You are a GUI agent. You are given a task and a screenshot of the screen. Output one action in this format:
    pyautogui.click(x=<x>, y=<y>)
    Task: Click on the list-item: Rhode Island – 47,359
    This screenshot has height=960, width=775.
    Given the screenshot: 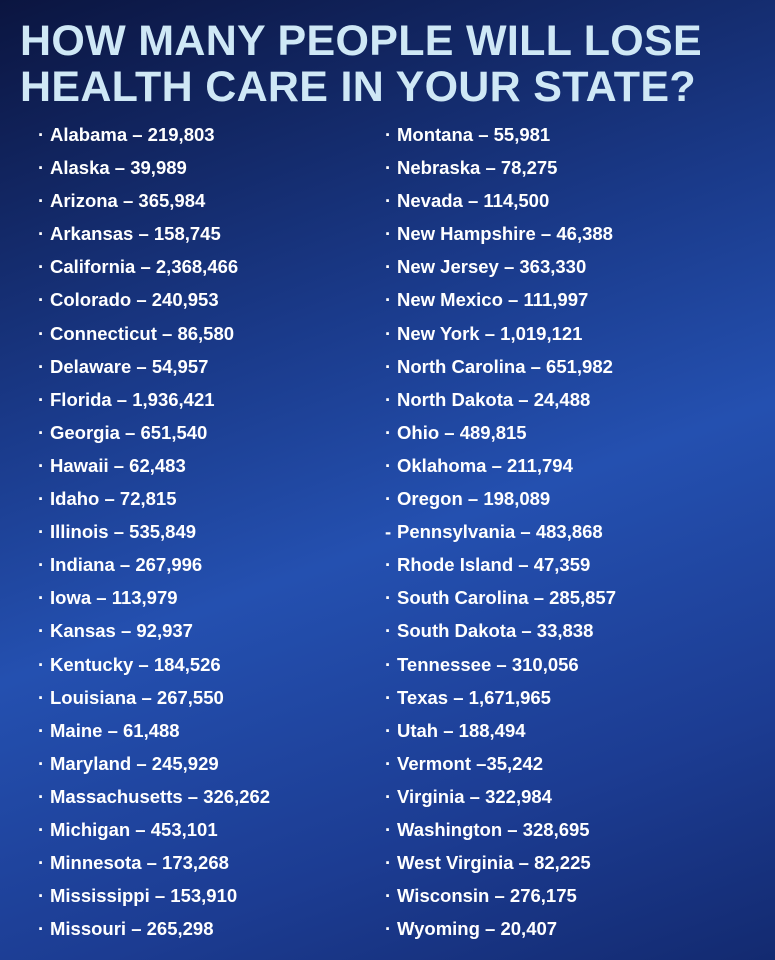 What is the action you would take?
    pyautogui.click(x=500, y=564)
    